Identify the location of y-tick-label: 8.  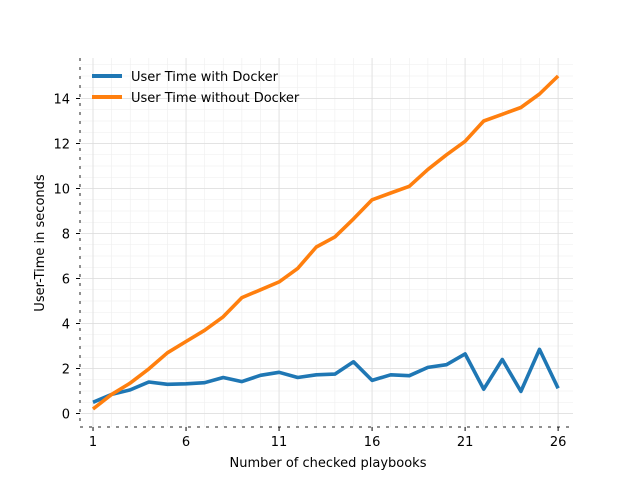
(66, 235).